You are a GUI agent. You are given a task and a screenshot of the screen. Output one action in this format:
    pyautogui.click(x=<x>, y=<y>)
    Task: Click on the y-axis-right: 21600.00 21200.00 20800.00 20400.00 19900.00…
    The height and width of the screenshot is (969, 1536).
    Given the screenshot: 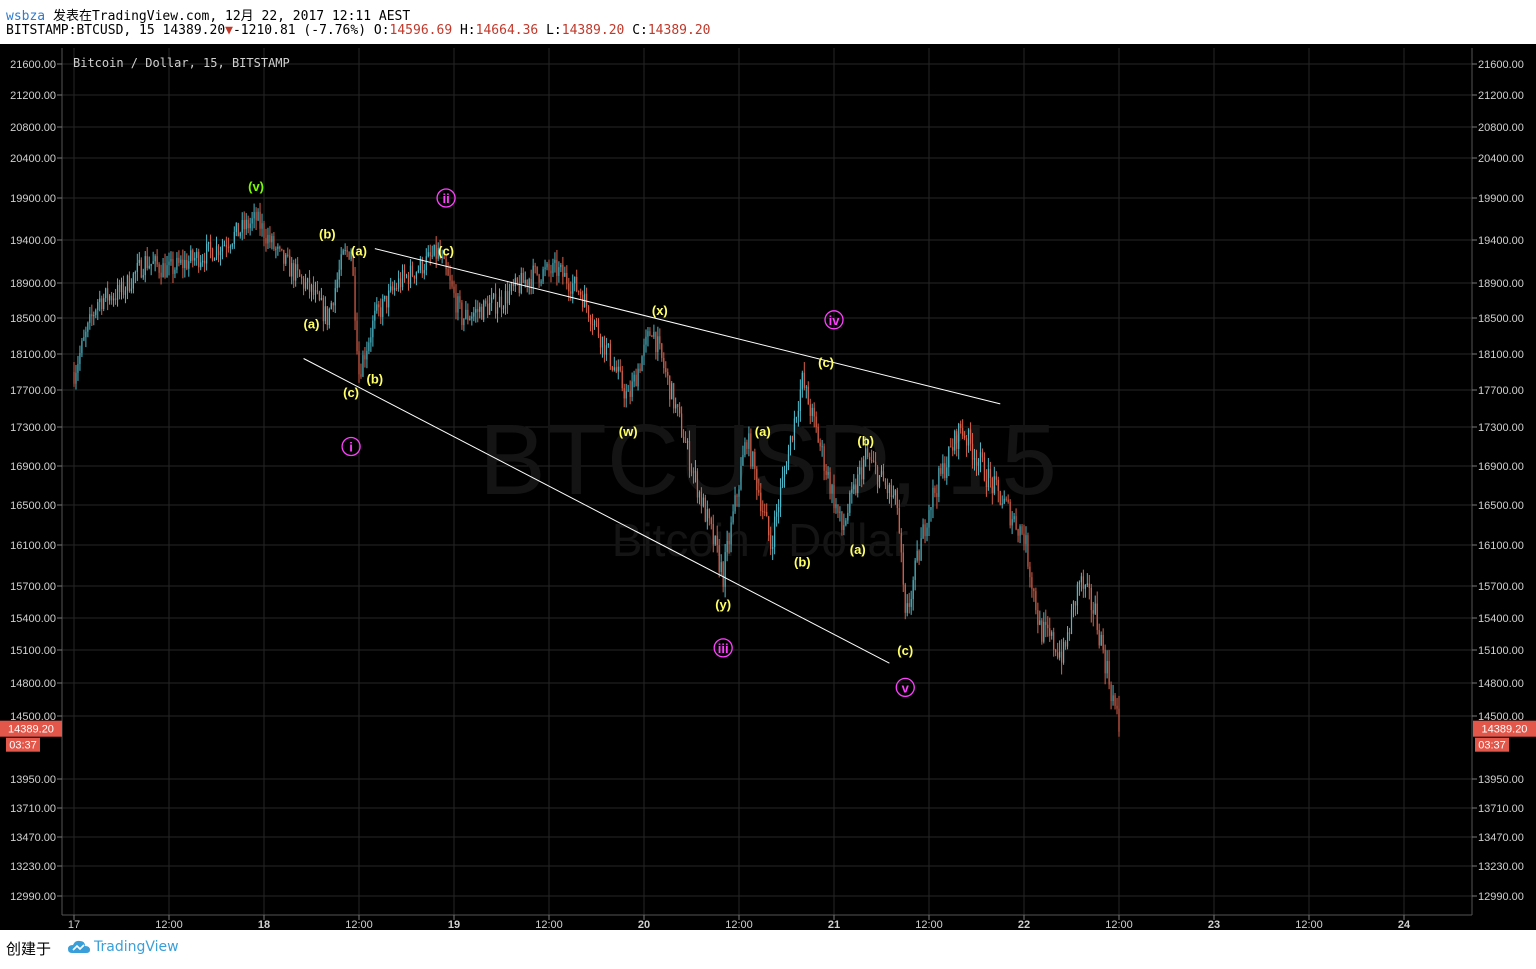 What is the action you would take?
    pyautogui.click(x=1498, y=481)
    